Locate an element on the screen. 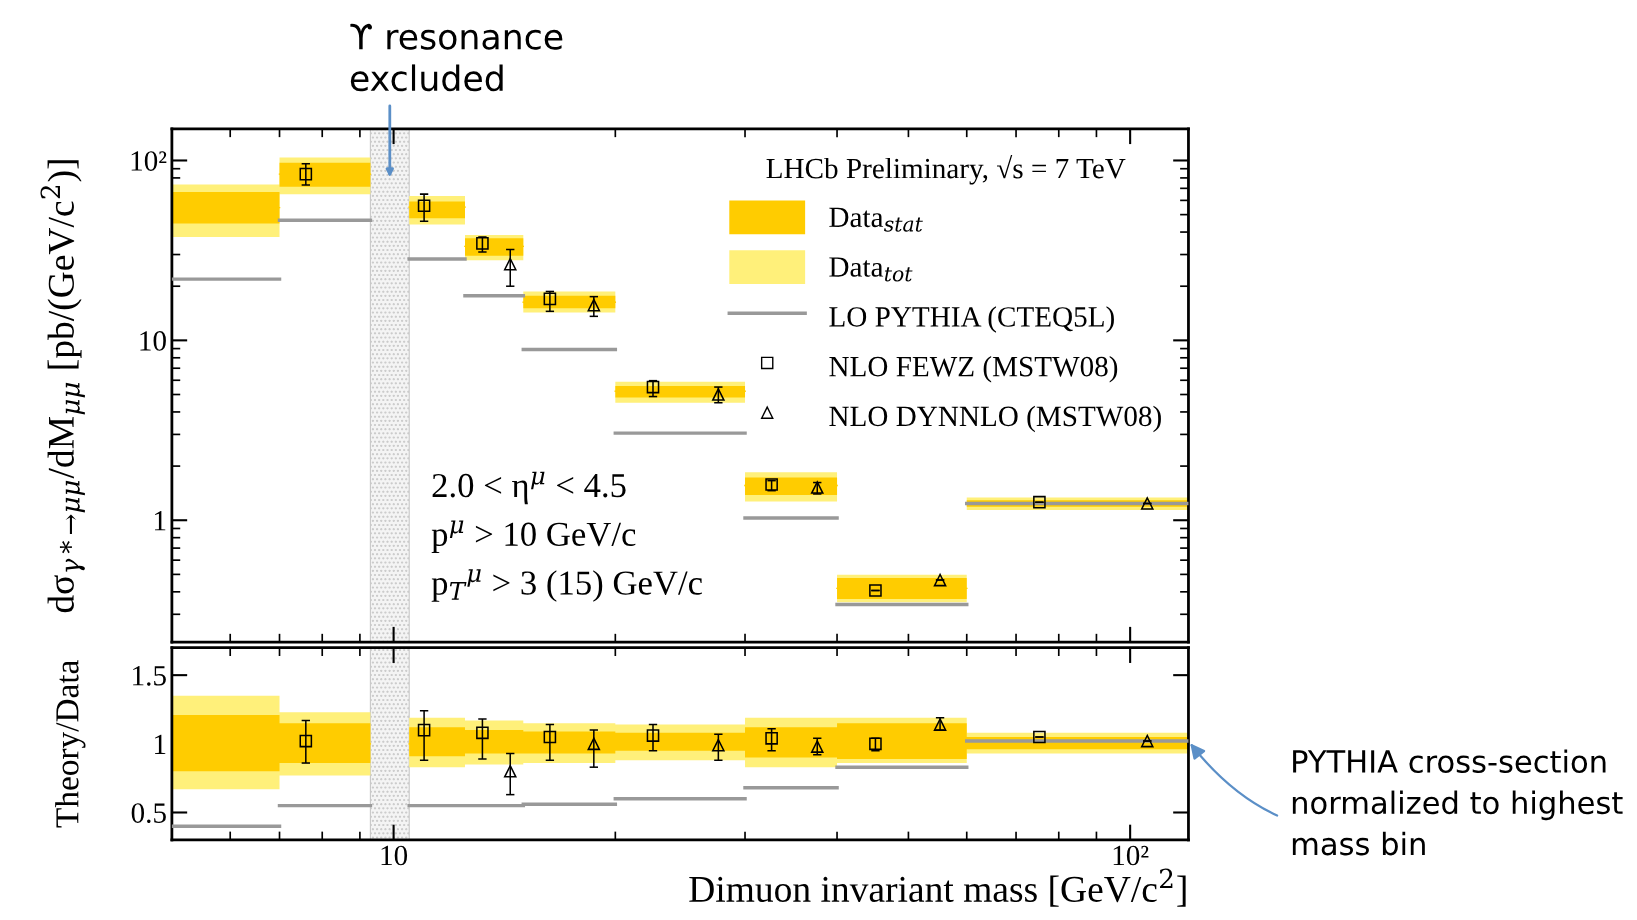  annotation: p$_{T}$$^{μ}$ > 3 (15) GeV/c is located at coordinates (566, 585).